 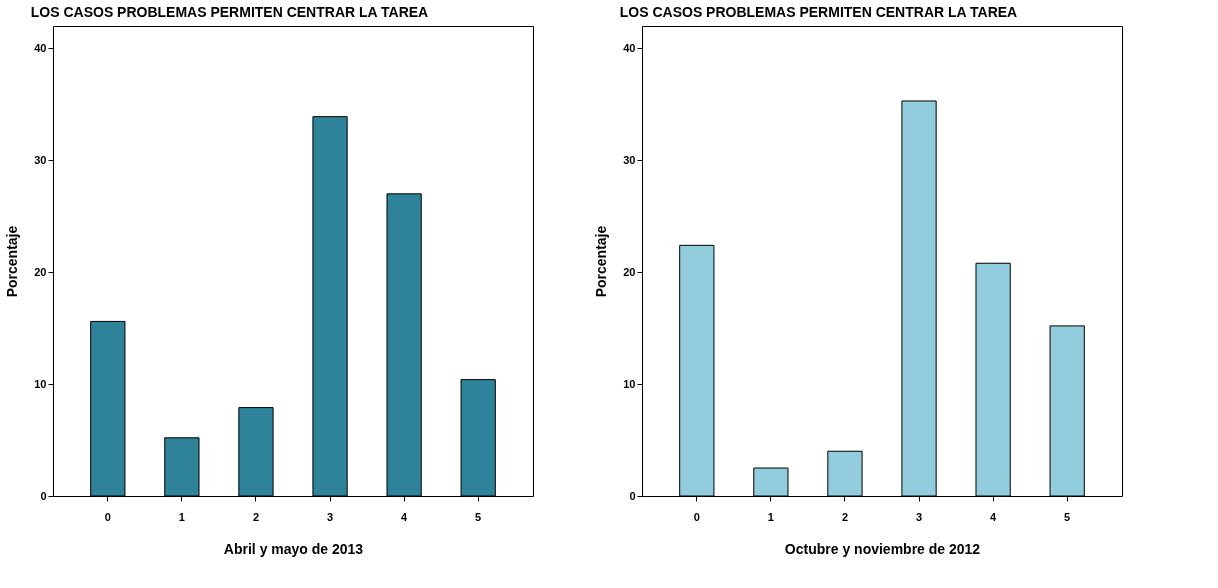 I want to click on x-axis-title: Abril y mayo de 2013, so click(x=293, y=548).